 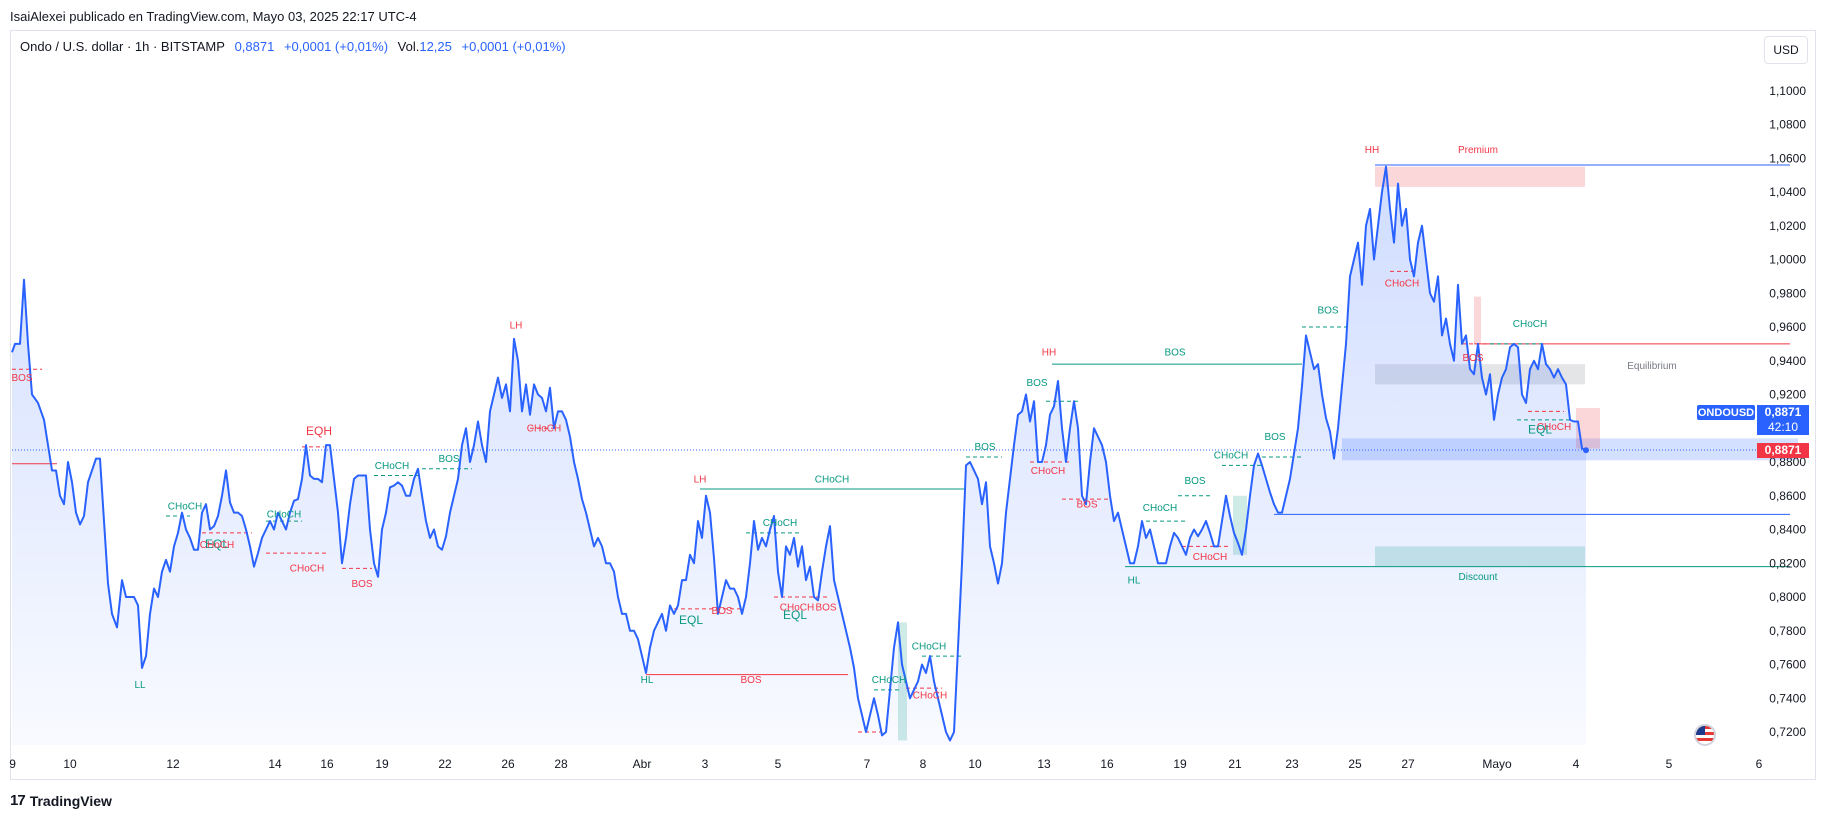 What do you see at coordinates (923, 764) in the screenshot?
I see `x-tick-label: 8` at bounding box center [923, 764].